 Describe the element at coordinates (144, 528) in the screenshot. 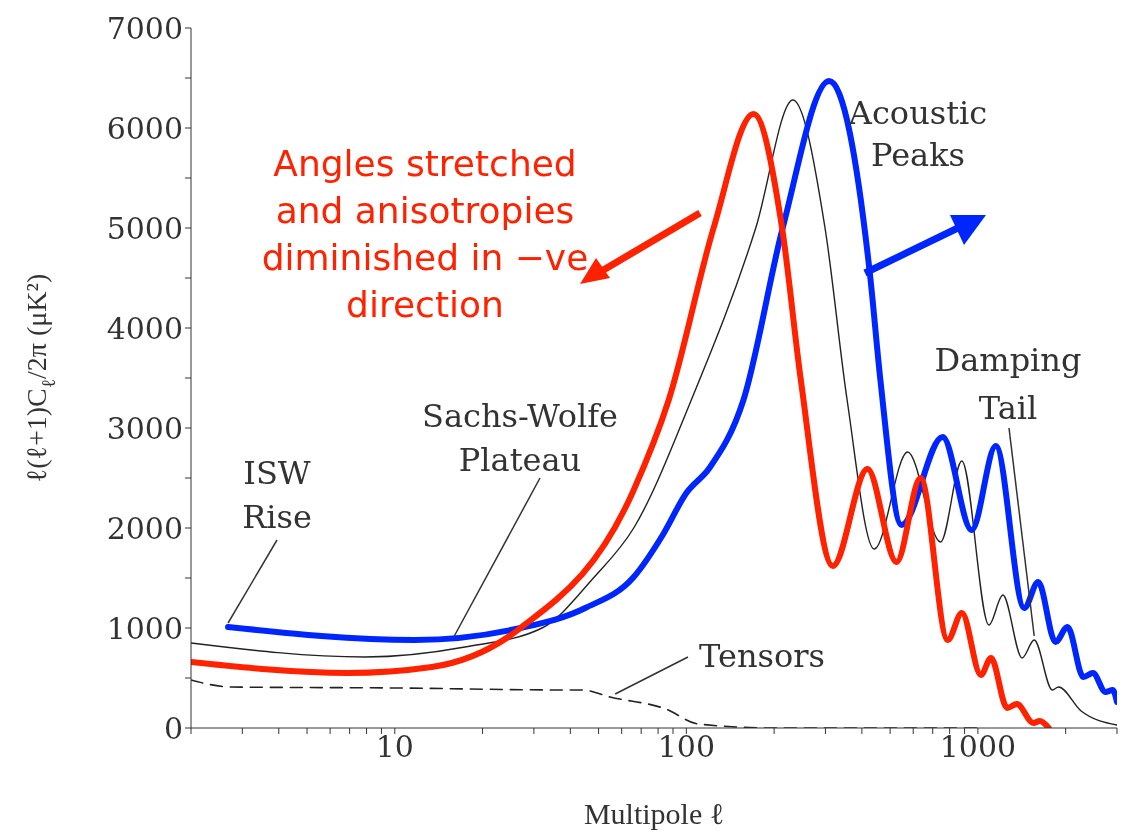

I see `y-tick-label: 2000` at that location.